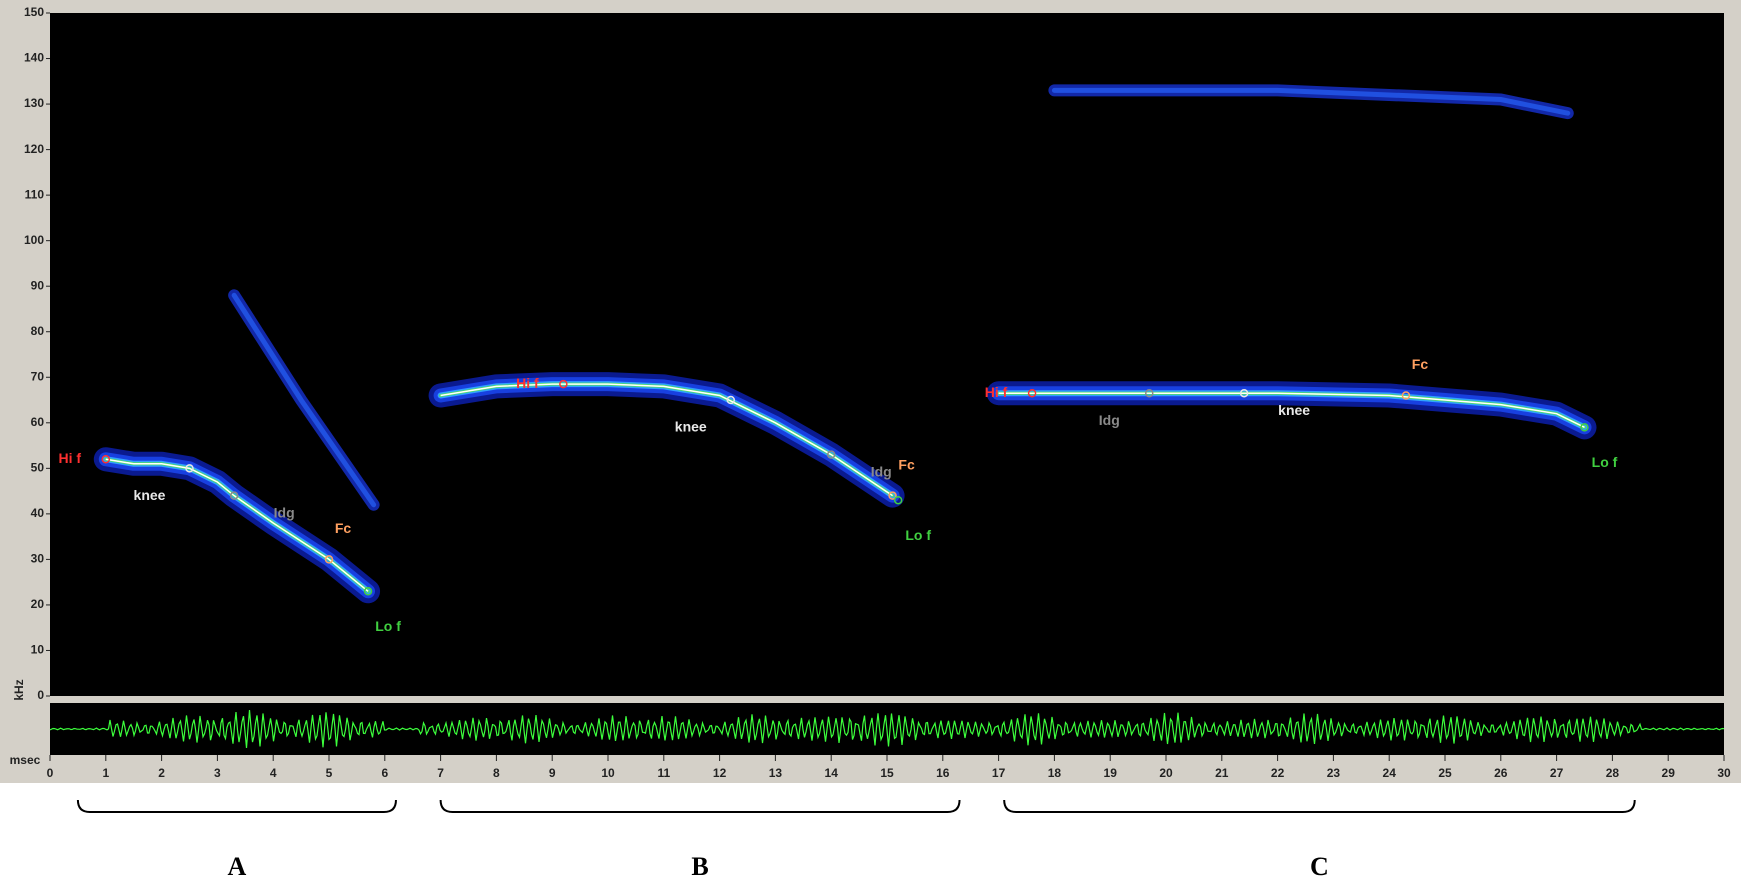  What do you see at coordinates (38, 650) in the screenshot?
I see `y-tick-label: 10` at bounding box center [38, 650].